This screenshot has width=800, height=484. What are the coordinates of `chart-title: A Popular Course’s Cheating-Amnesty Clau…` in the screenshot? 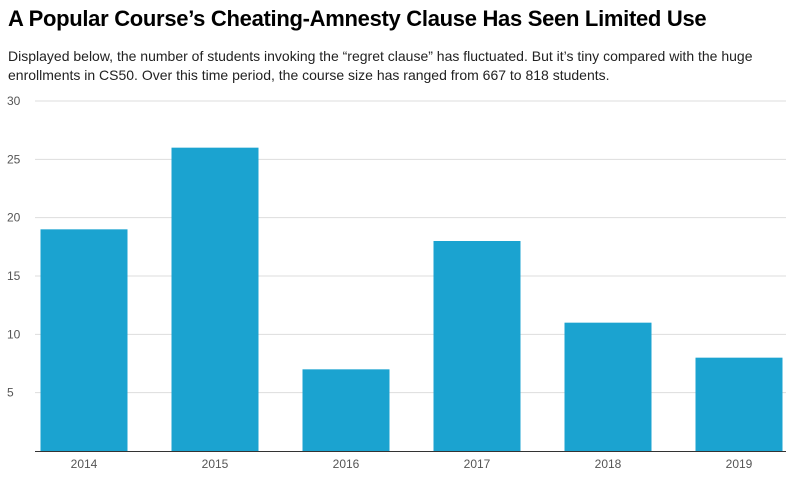 It's located at (357, 18).